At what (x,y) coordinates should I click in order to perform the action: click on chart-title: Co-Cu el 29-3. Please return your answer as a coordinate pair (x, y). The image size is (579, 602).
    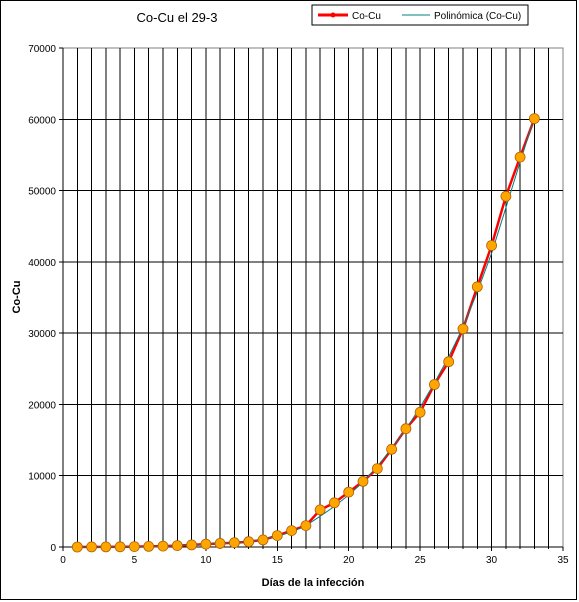
    Looking at the image, I should click on (177, 17).